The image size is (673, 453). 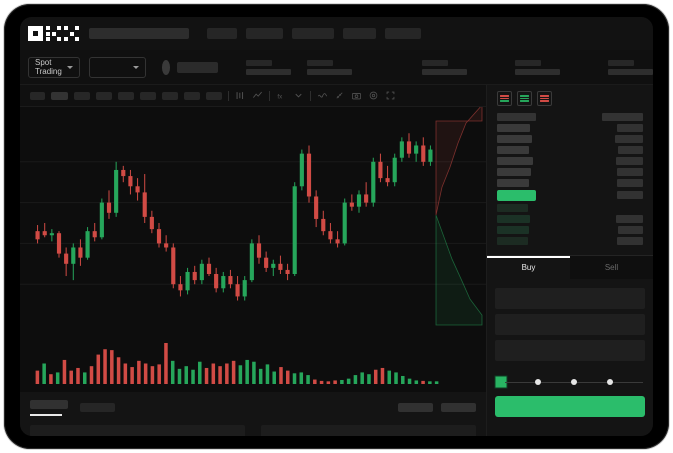 What do you see at coordinates (117, 67) in the screenshot?
I see `trading-pair-select` at bounding box center [117, 67].